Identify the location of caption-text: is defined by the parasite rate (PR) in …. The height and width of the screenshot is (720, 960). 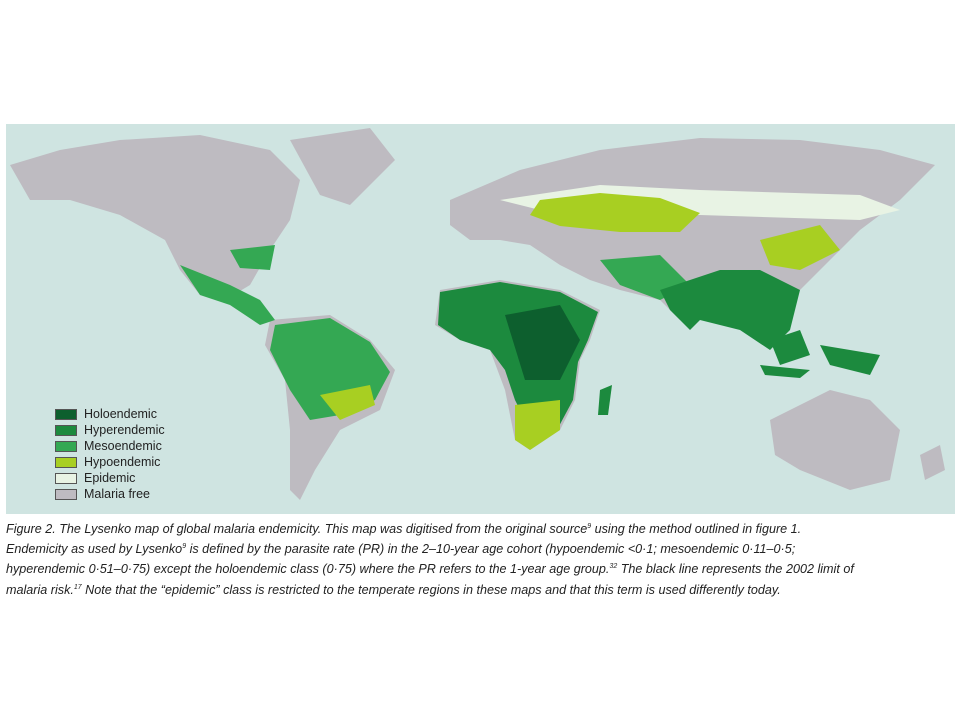
(491, 549).